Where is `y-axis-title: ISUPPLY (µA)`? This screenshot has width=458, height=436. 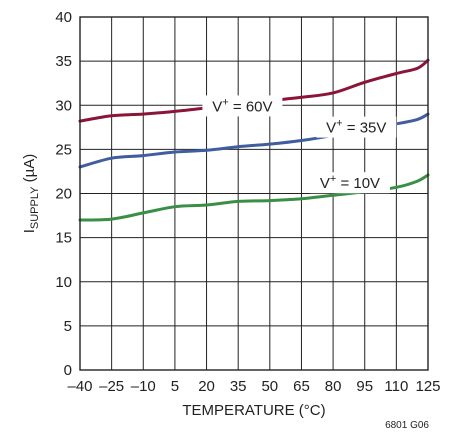
y-axis-title: ISUPPLY (µA) is located at coordinates (31, 194).